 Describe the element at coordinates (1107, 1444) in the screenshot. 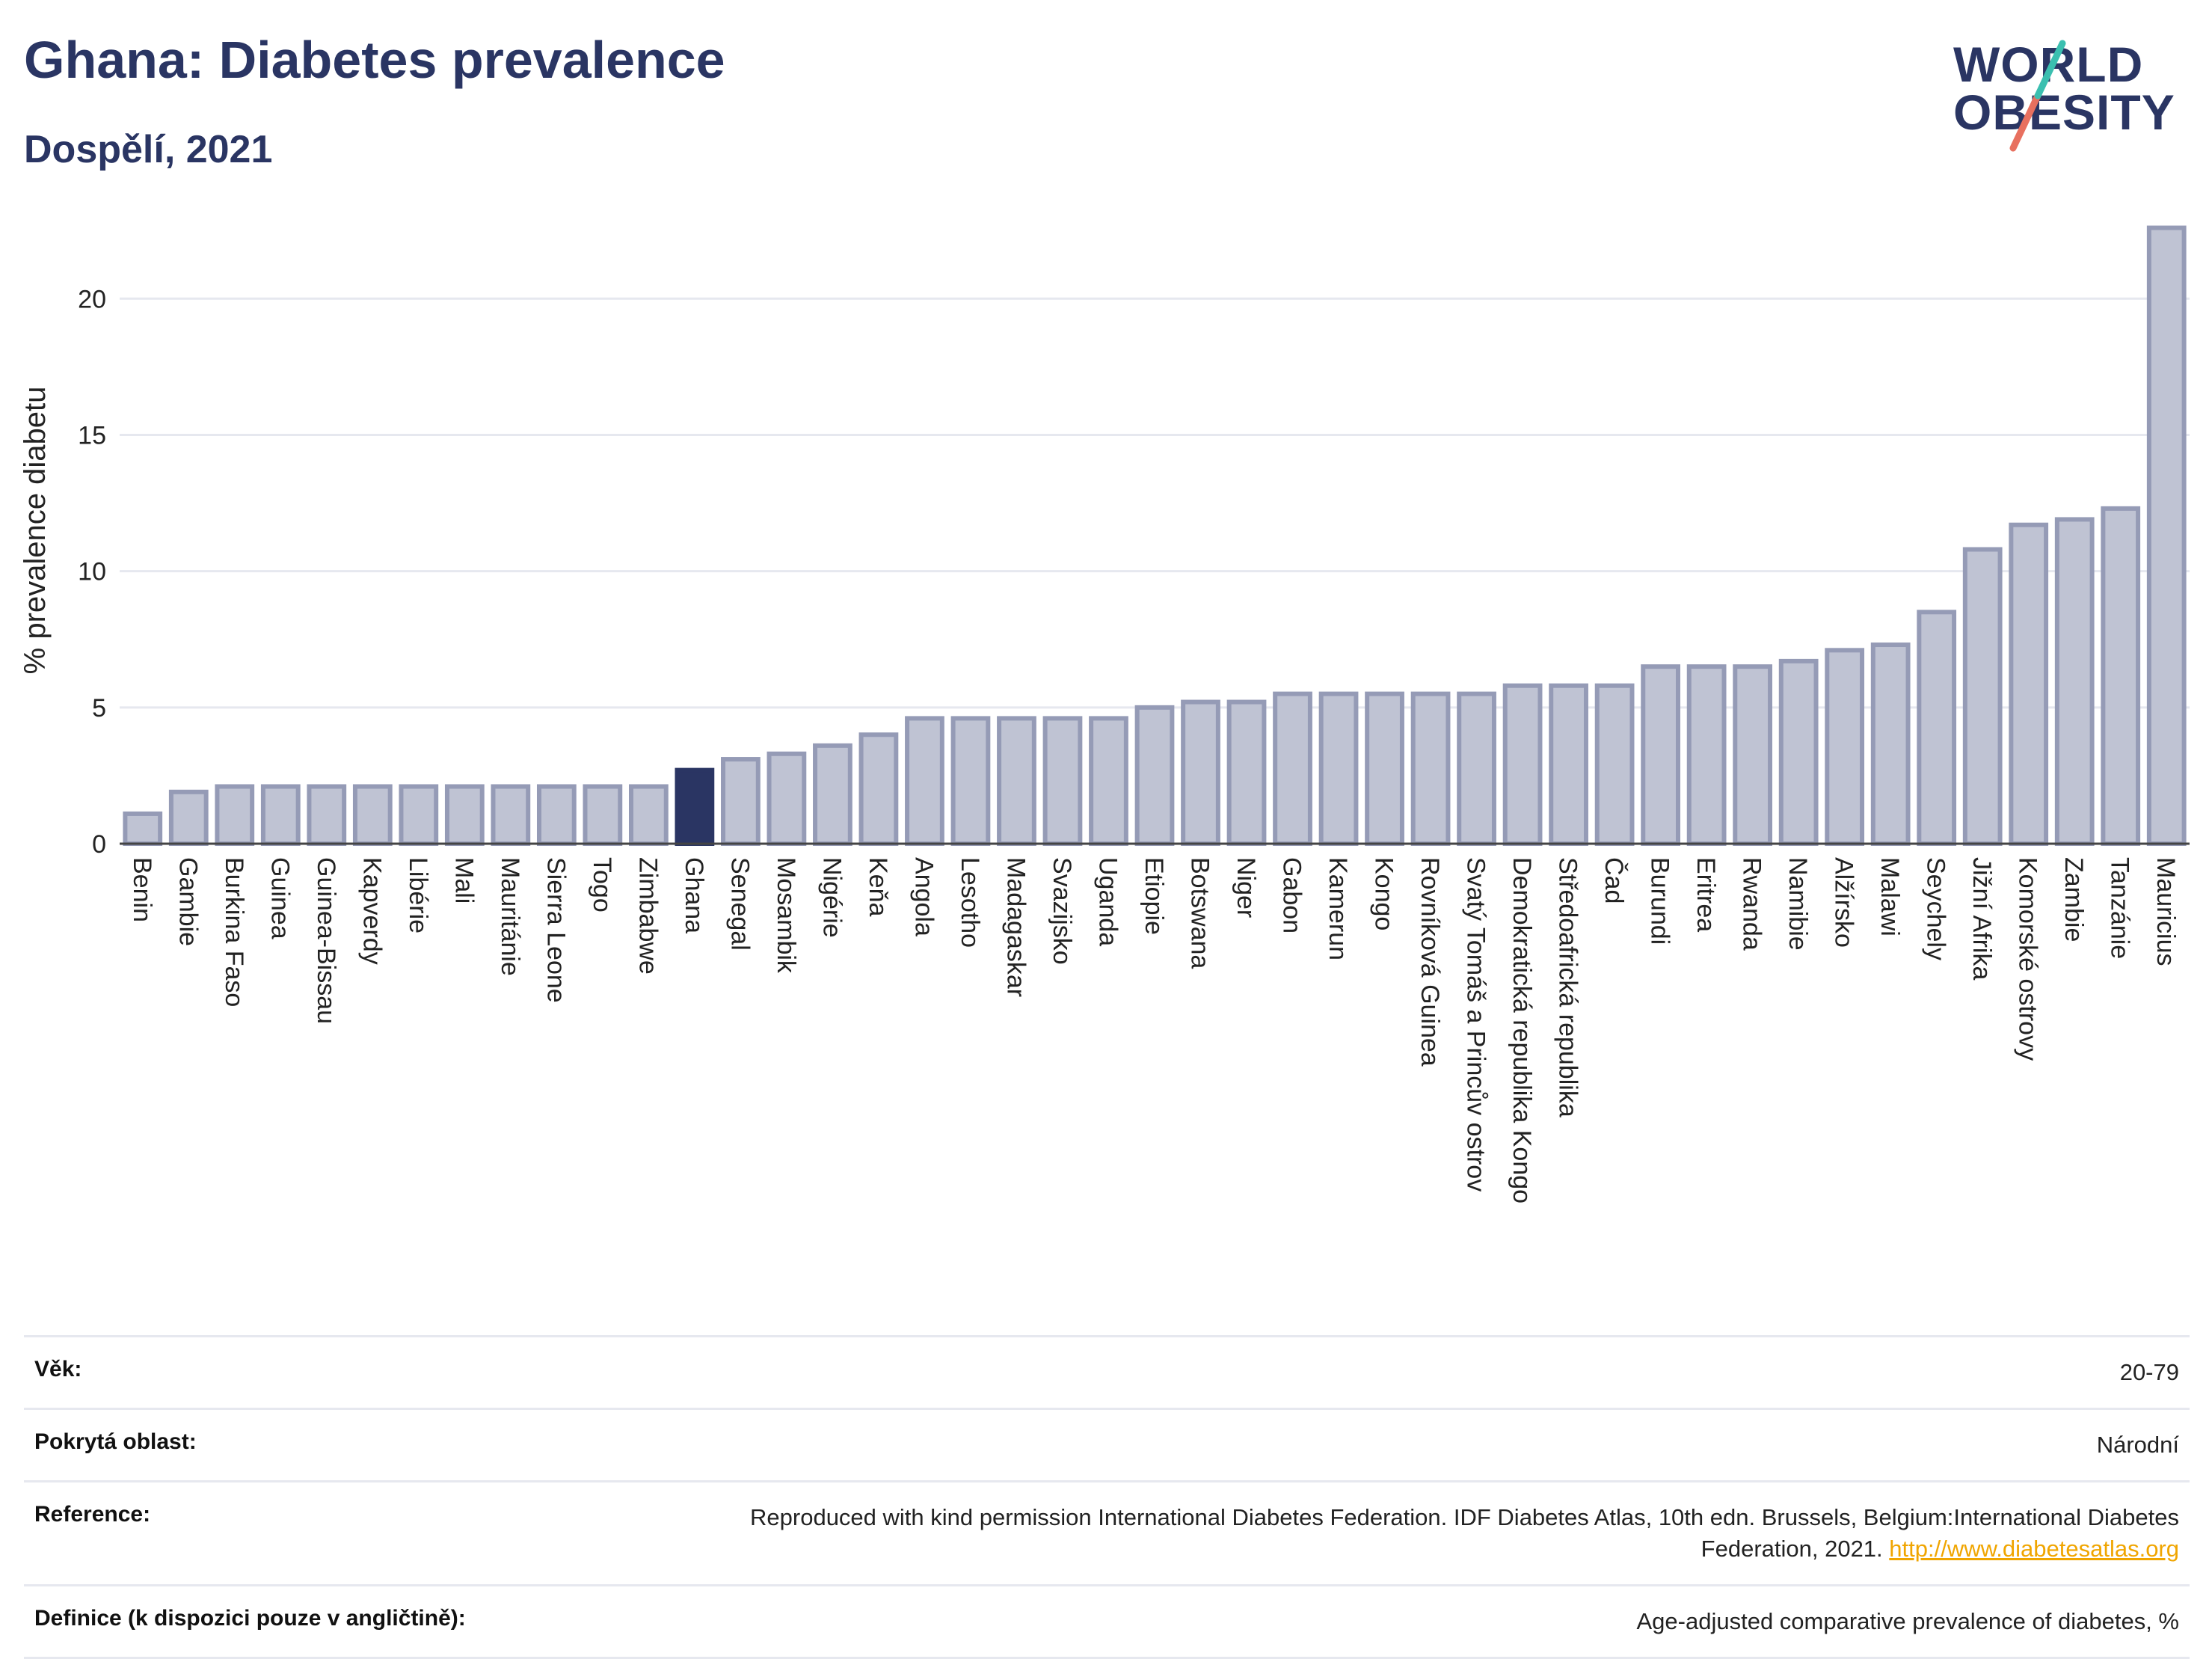

I see `meta-row-coverage: Pokrytá oblast: Národní` at that location.